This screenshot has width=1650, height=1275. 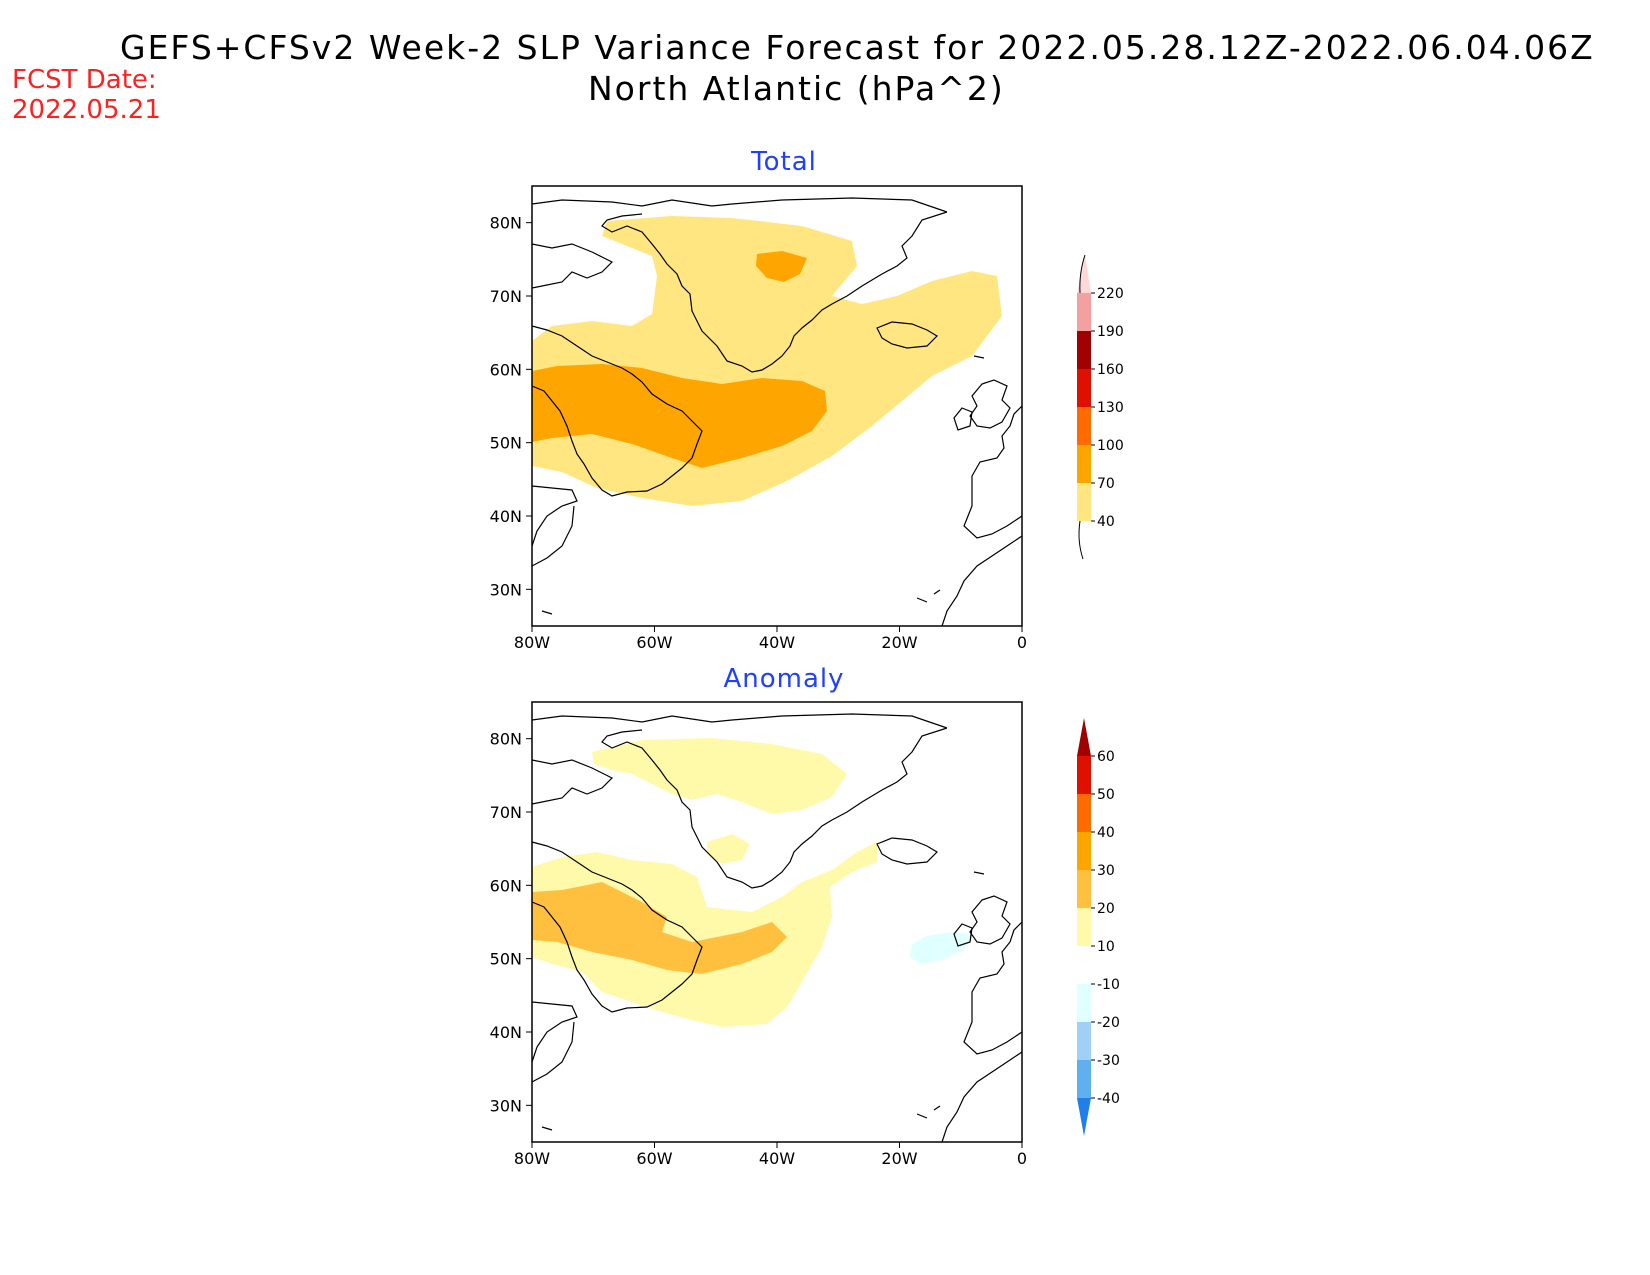 What do you see at coordinates (506, 812) in the screenshot?
I see `anomaly-lat-tick-label: 70N` at bounding box center [506, 812].